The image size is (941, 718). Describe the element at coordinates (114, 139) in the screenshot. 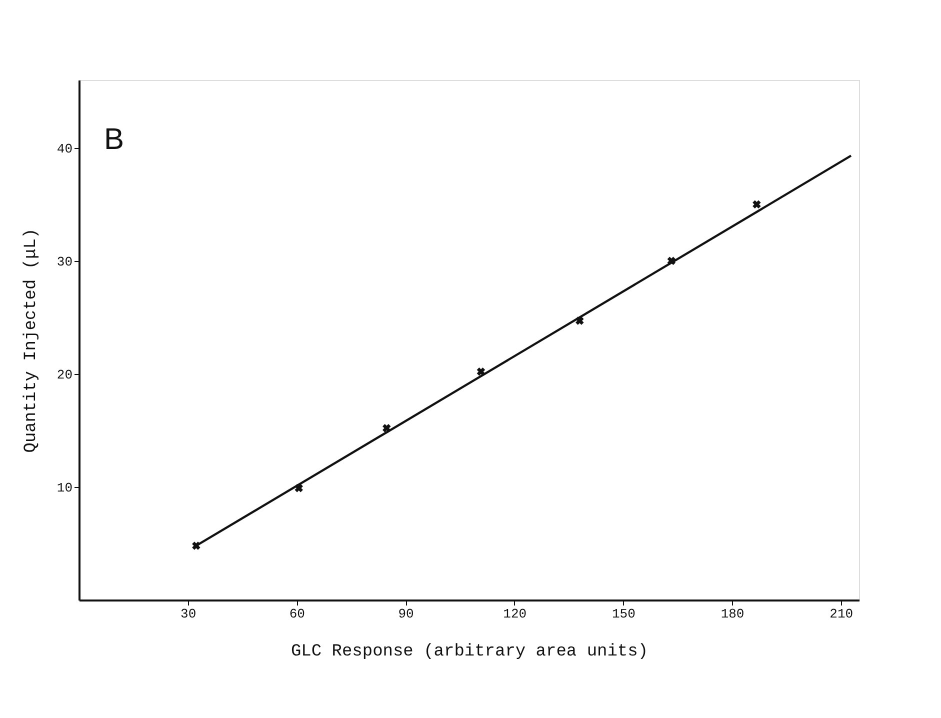

I see `annotation: B` at that location.